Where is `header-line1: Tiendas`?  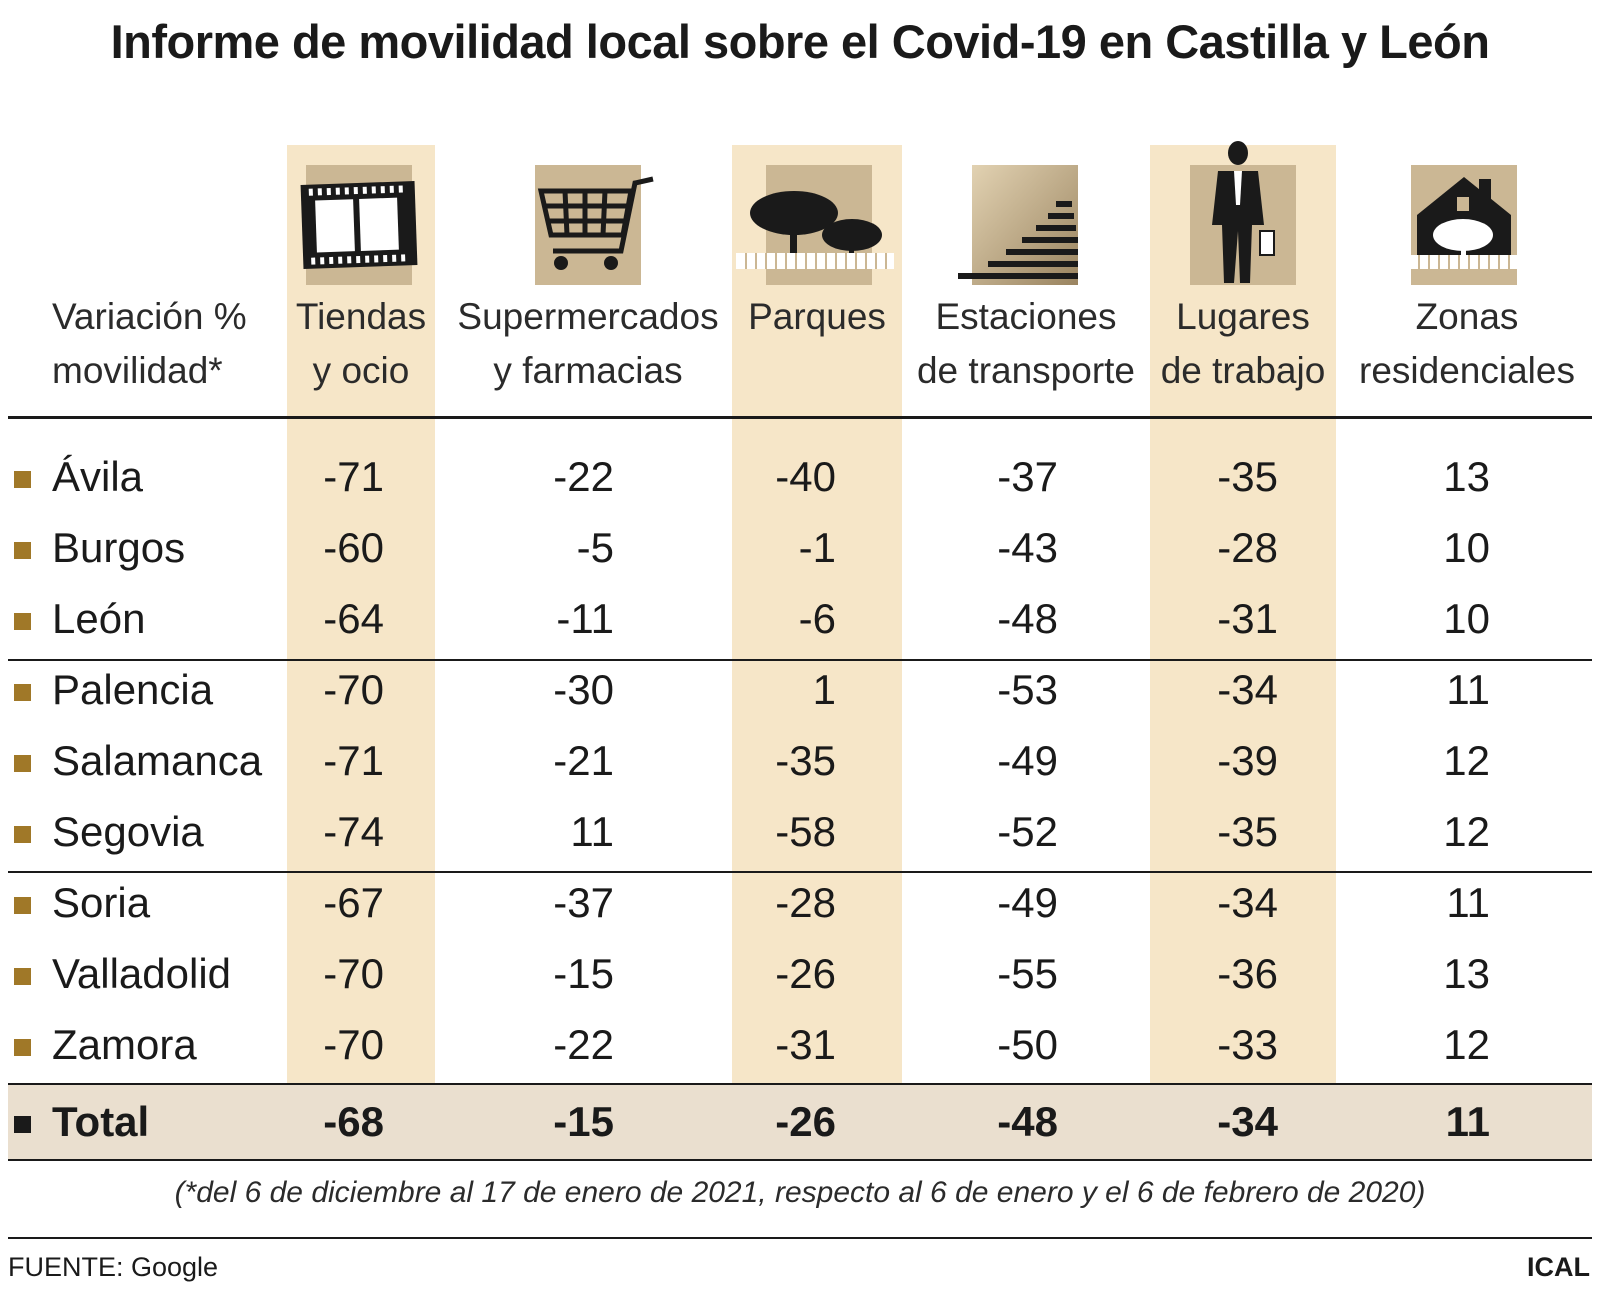 header-line1: Tiendas is located at coordinates (361, 316).